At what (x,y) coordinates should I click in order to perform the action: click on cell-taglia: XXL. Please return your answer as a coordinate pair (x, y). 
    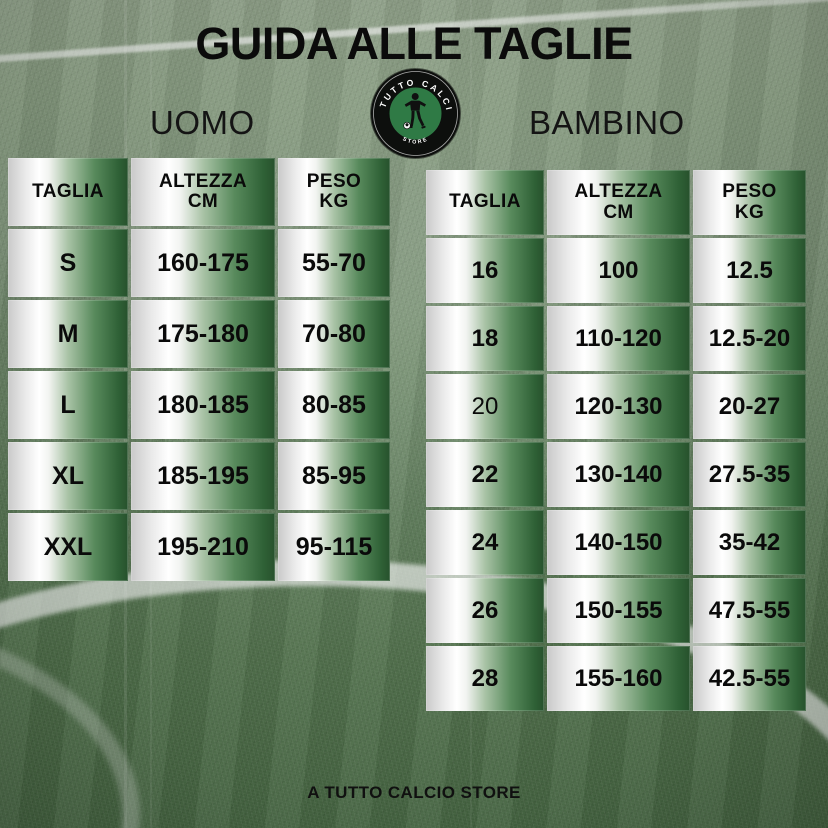
    Looking at the image, I should click on (68, 547).